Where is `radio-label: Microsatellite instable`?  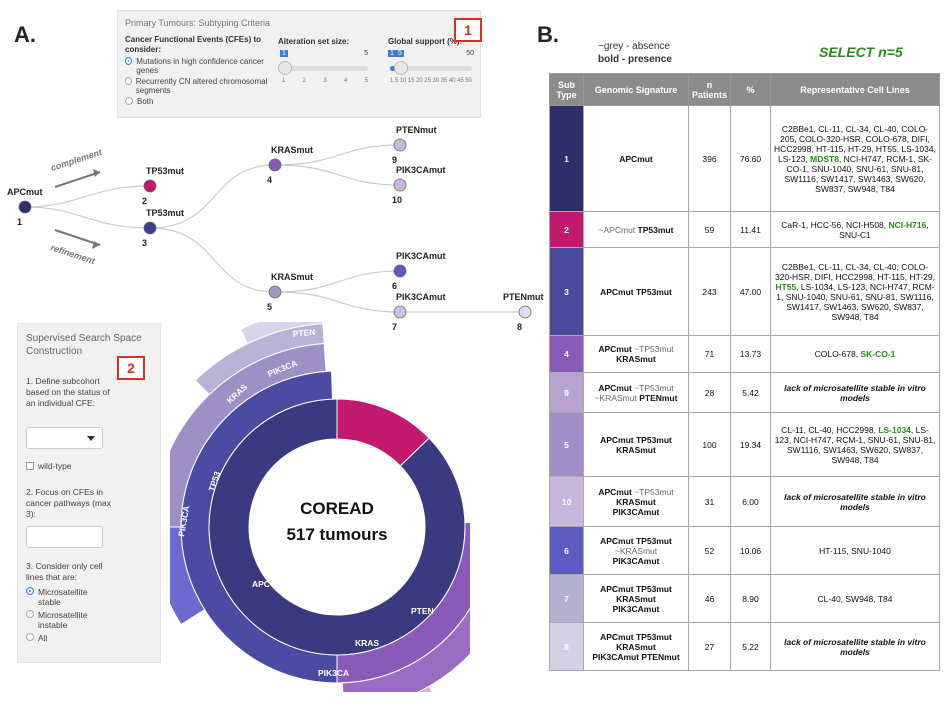 radio-label: Microsatellite instable is located at coordinates (63, 620).